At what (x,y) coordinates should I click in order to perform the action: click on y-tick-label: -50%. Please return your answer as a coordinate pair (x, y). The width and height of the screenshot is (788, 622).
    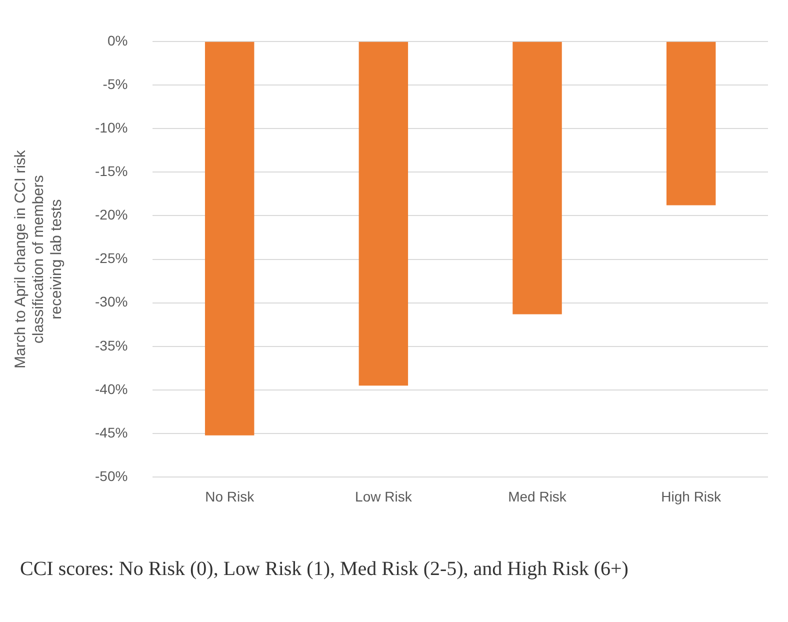
    Looking at the image, I should click on (111, 476).